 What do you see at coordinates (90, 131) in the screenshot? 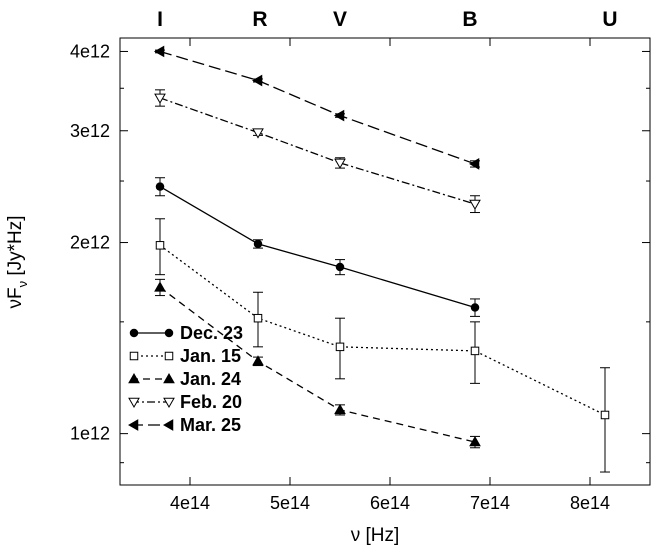
I see `y-tick-label: 3e12` at bounding box center [90, 131].